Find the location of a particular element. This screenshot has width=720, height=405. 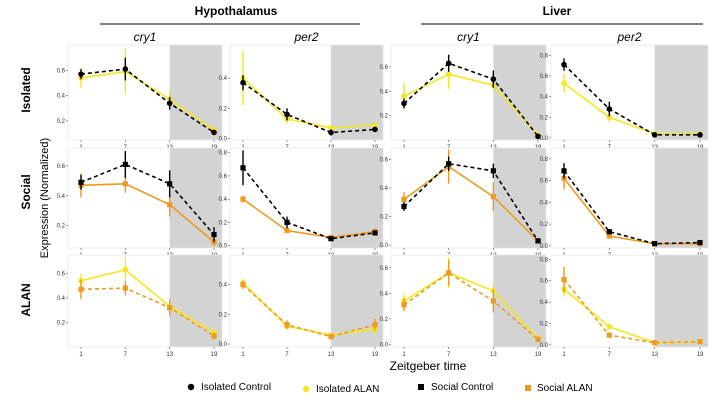

x-axis-label: Zeitgeber time is located at coordinates (428, 366).